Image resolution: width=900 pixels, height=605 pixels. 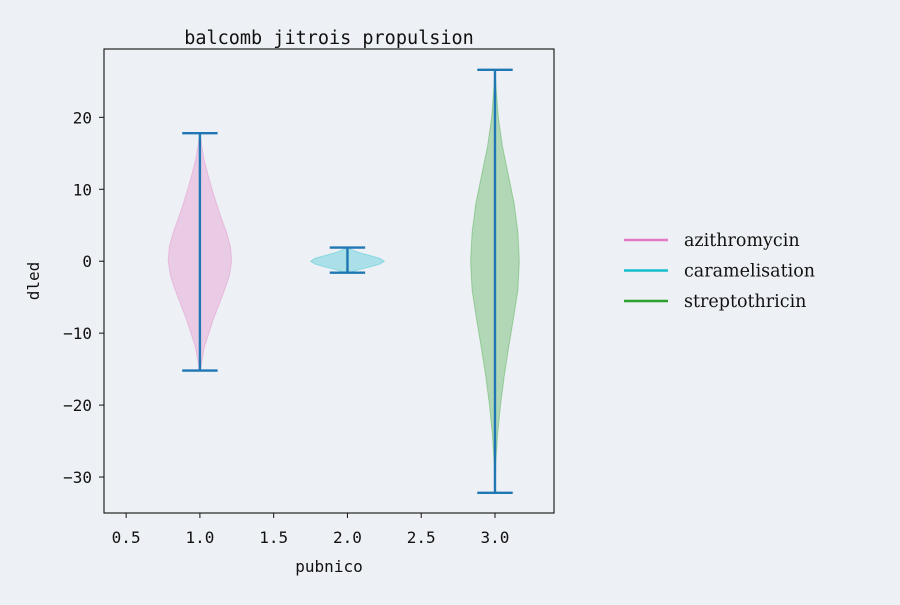 I want to click on y-tick-label: 0, so click(x=87, y=261).